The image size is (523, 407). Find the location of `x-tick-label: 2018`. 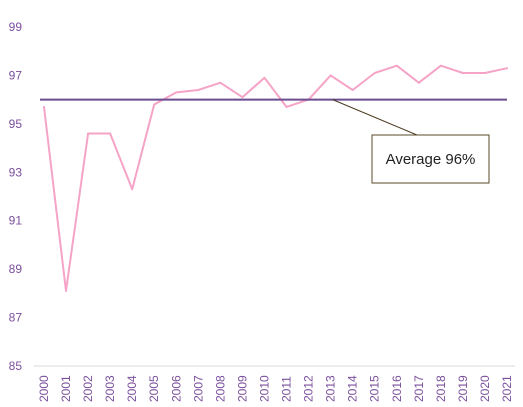

x-tick-label: 2018 is located at coordinates (441, 388).